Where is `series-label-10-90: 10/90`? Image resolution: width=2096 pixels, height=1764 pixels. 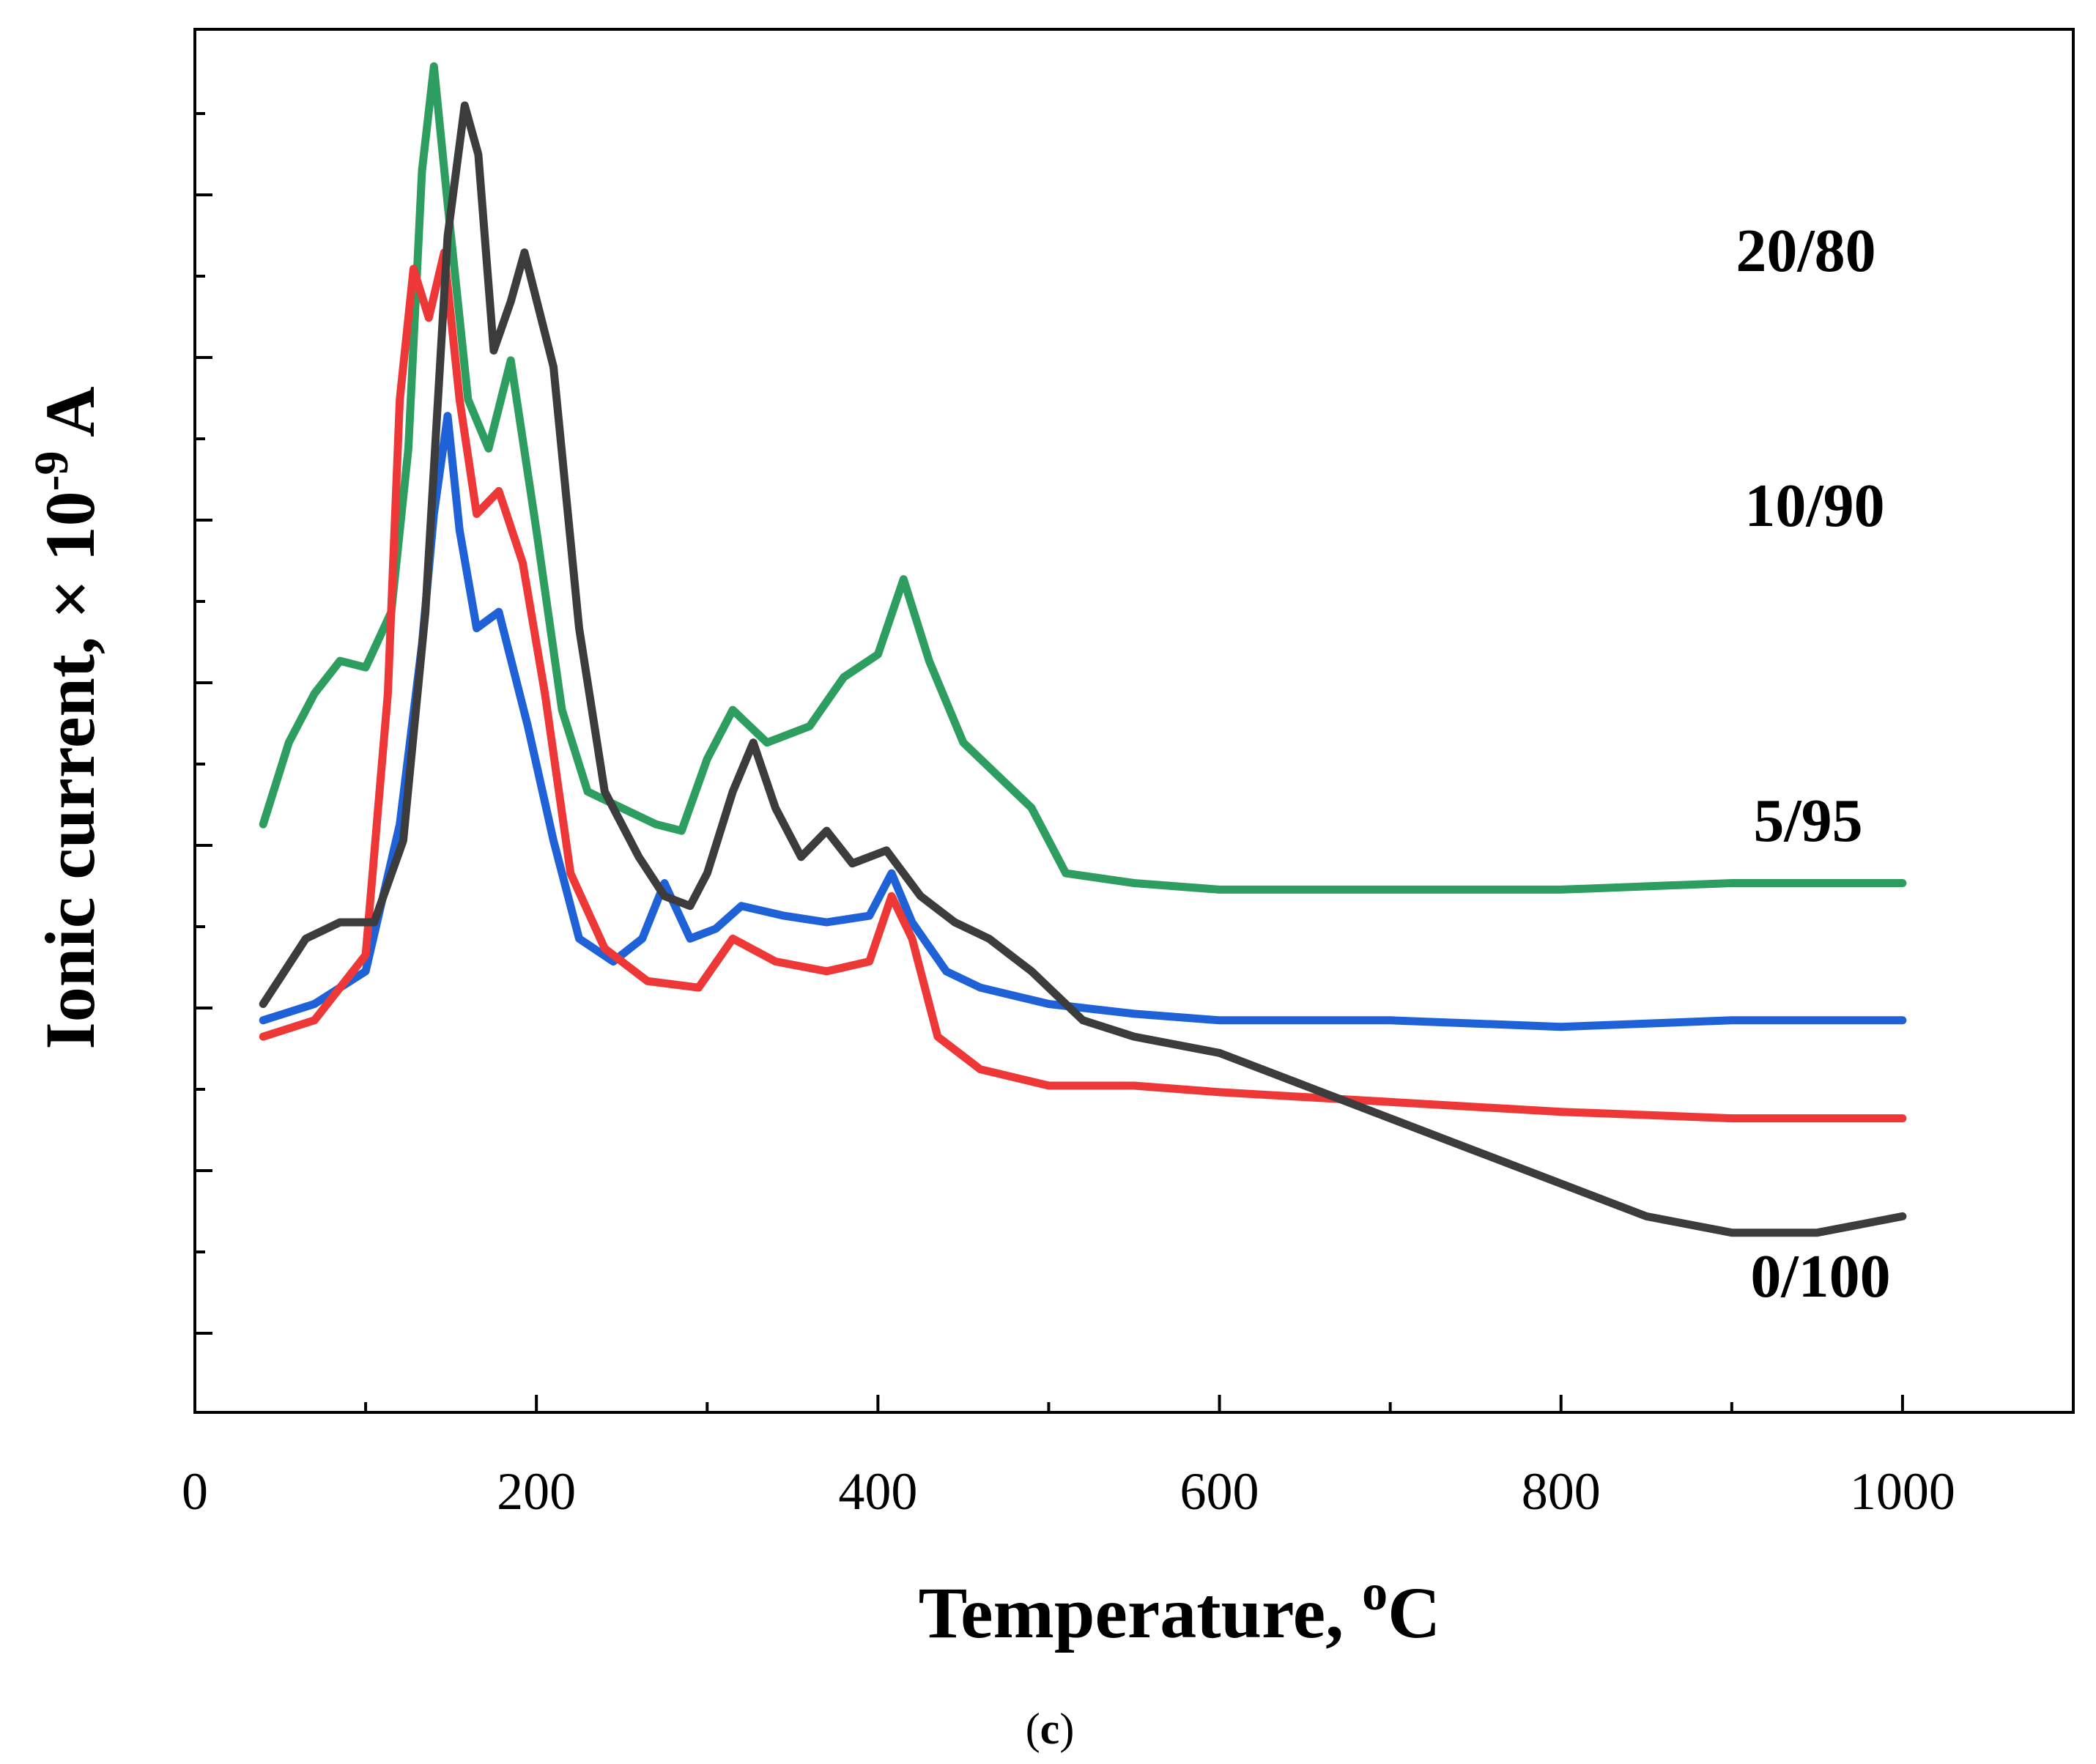 series-label-10-90: 10/90 is located at coordinates (1814, 506).